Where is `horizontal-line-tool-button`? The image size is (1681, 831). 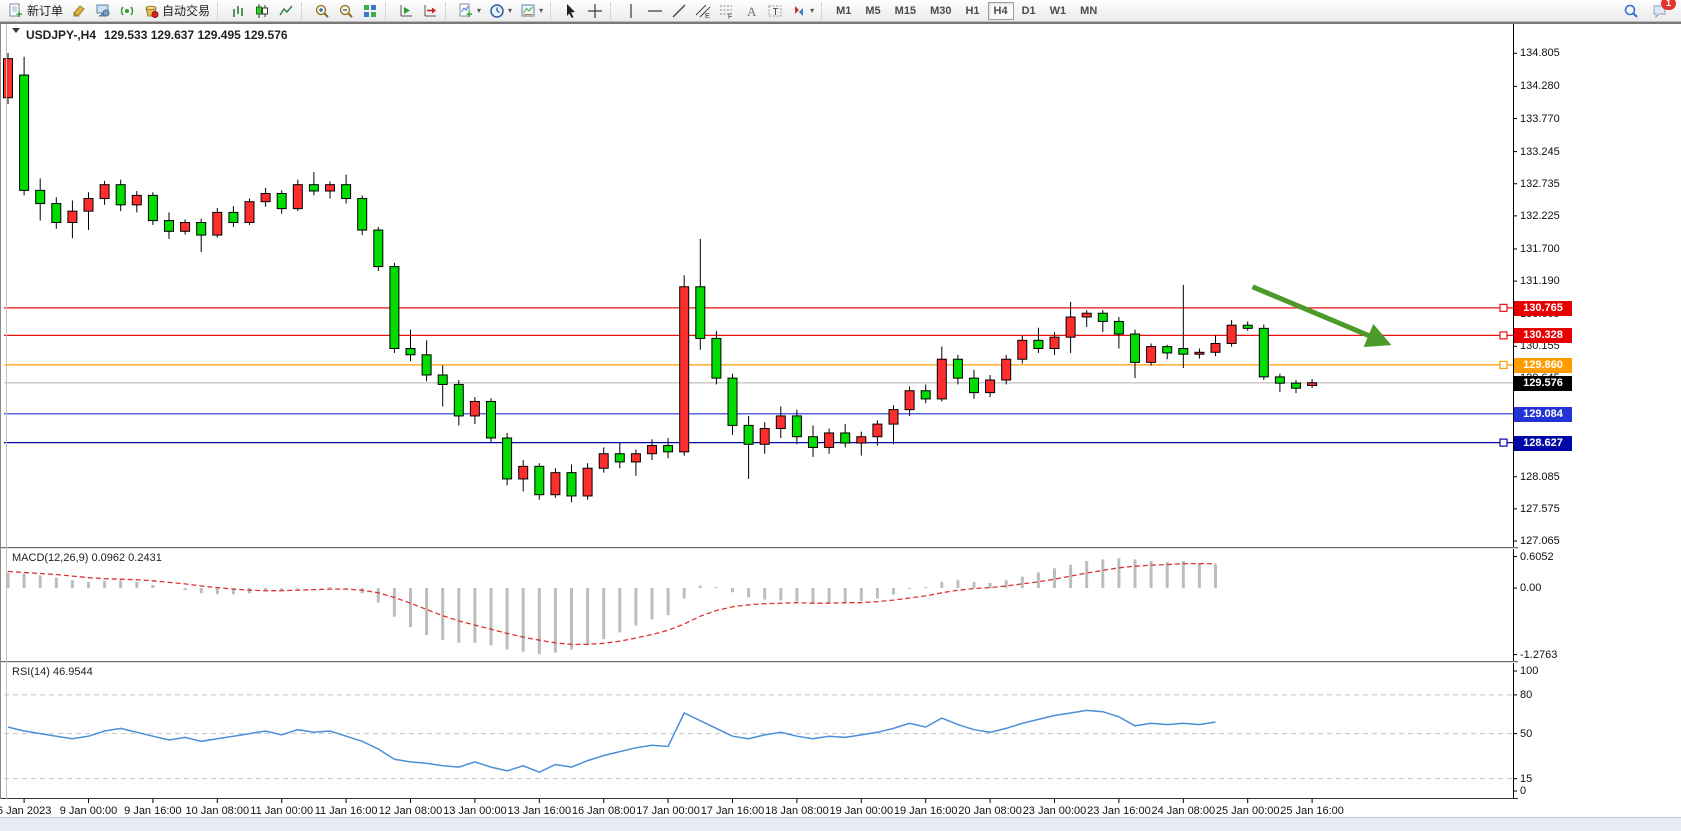 horizontal-line-tool-button is located at coordinates (654, 11).